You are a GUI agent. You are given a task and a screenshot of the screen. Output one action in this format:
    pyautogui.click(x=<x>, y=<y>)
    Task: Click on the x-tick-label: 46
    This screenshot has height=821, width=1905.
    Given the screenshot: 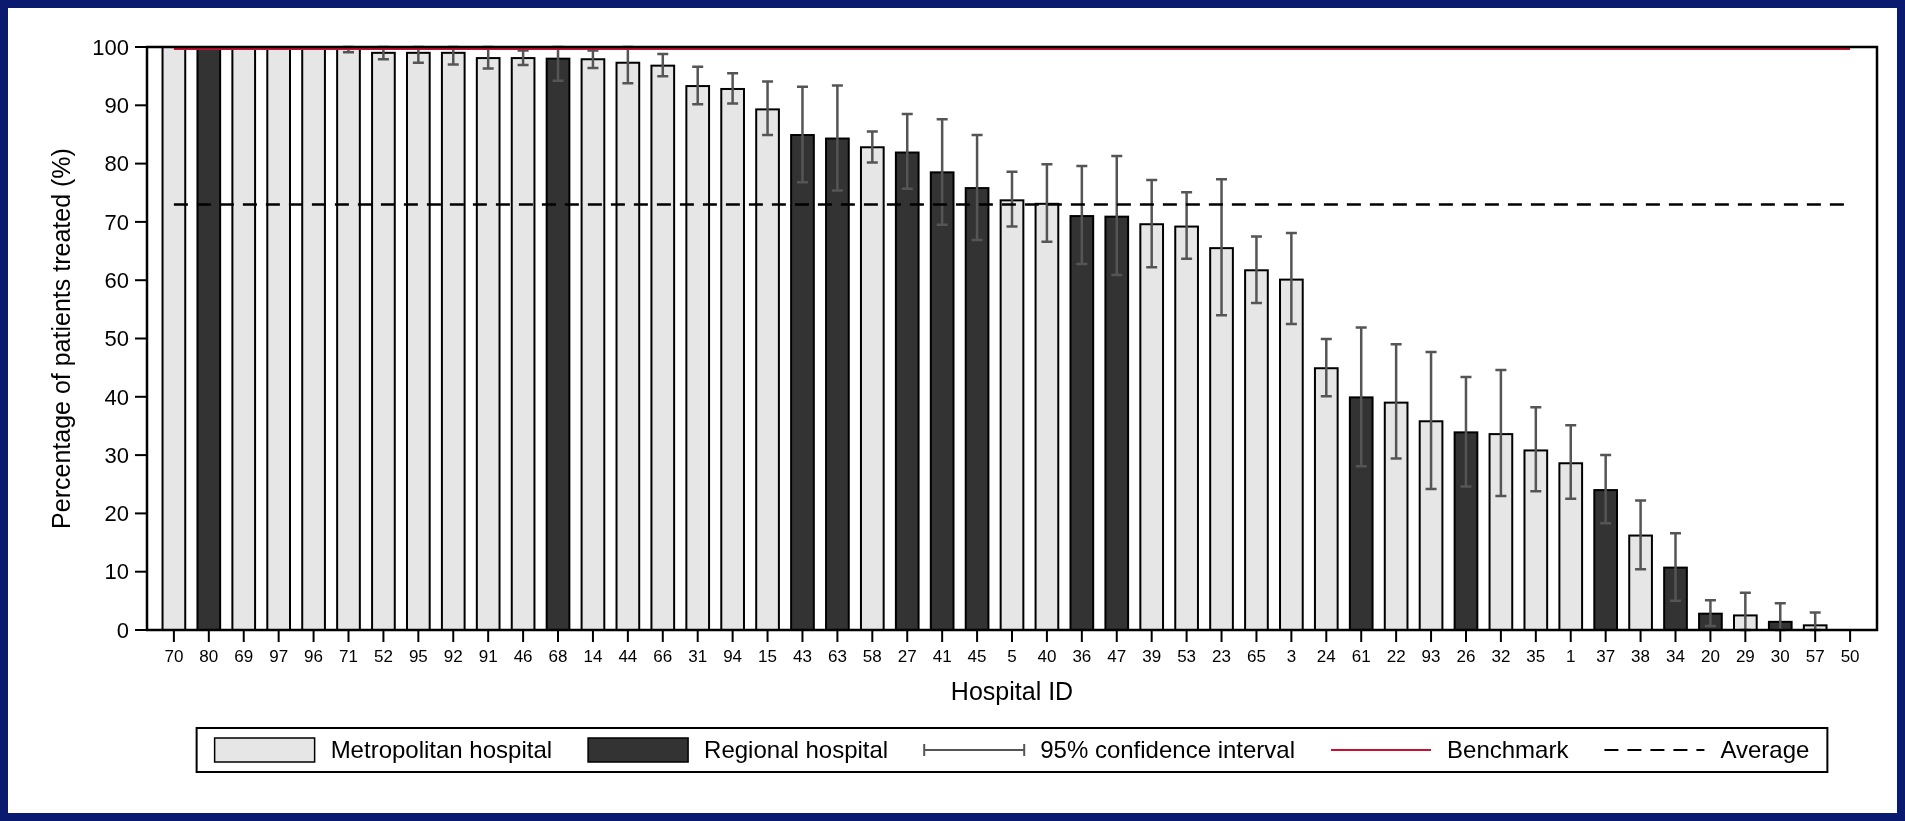 What is the action you would take?
    pyautogui.click(x=523, y=656)
    